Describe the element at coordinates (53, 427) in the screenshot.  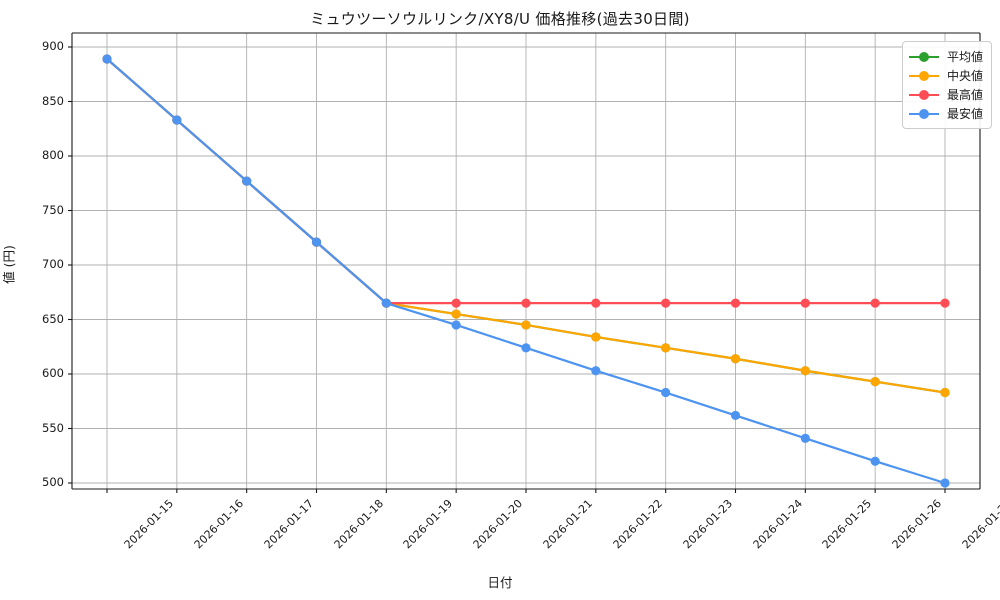
I see `y-tick-label: 550` at that location.